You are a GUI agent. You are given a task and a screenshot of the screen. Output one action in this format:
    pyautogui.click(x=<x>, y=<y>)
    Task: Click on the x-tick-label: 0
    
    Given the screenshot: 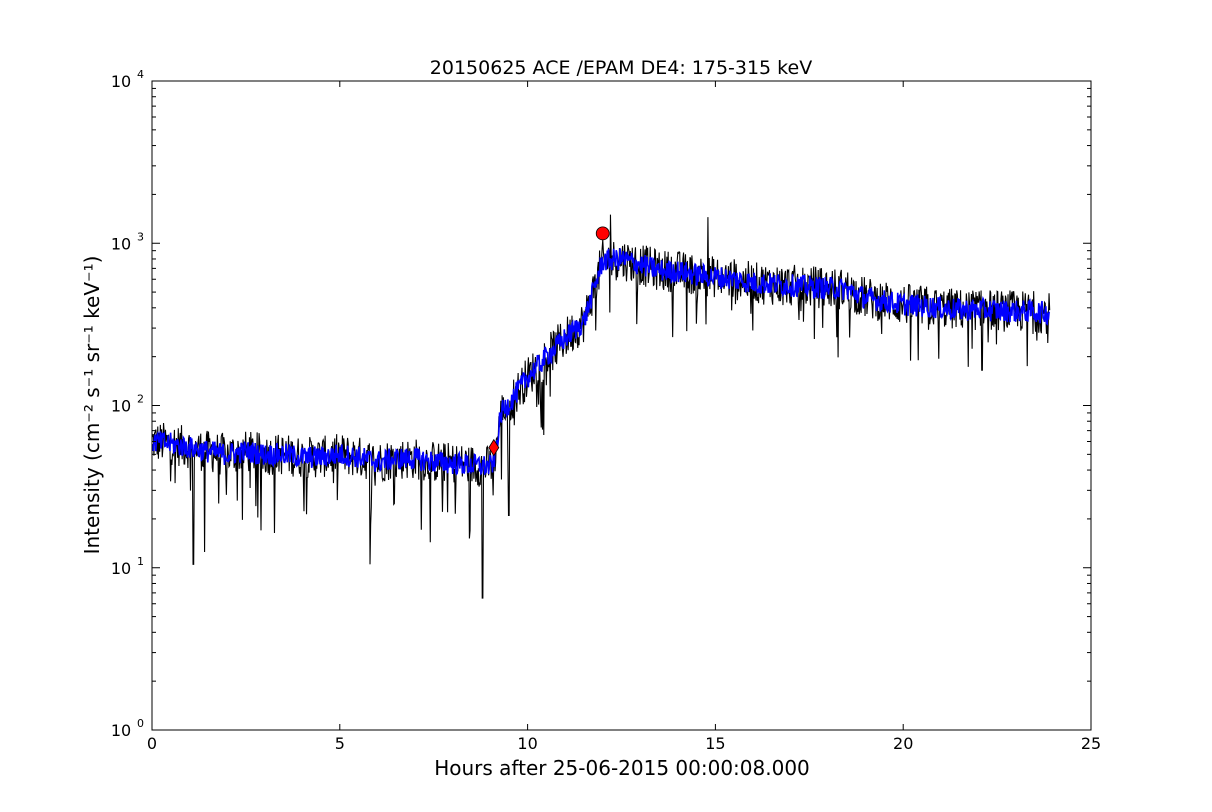 What is the action you would take?
    pyautogui.click(x=152, y=743)
    